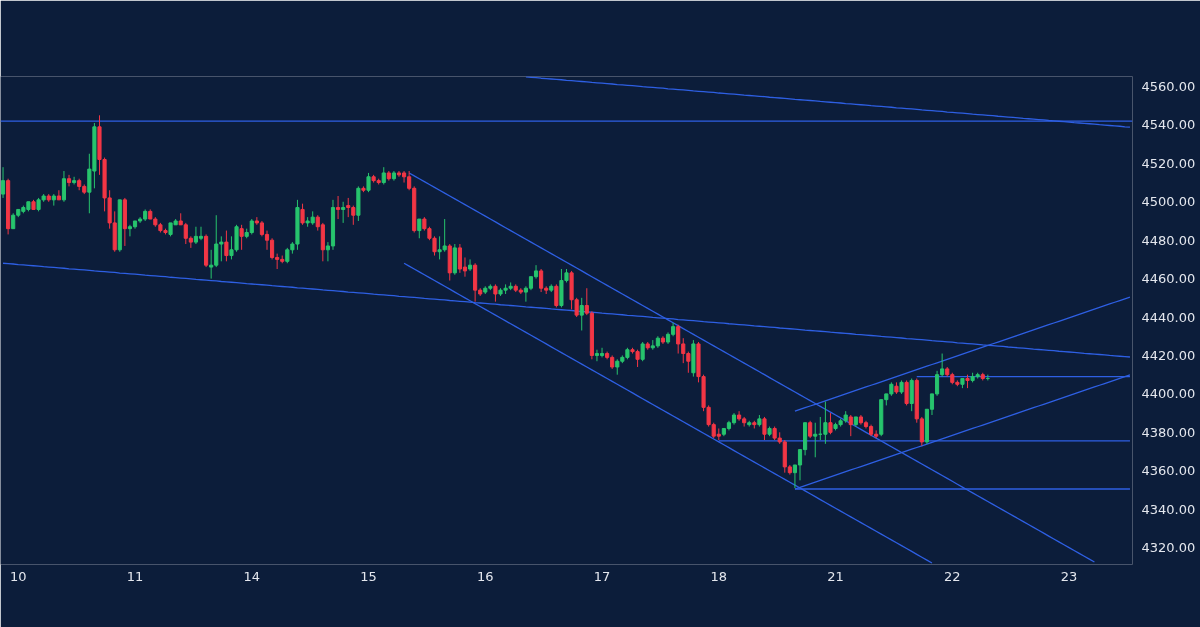  What do you see at coordinates (1168, 548) in the screenshot?
I see `y-tick-label: 4320.00` at bounding box center [1168, 548].